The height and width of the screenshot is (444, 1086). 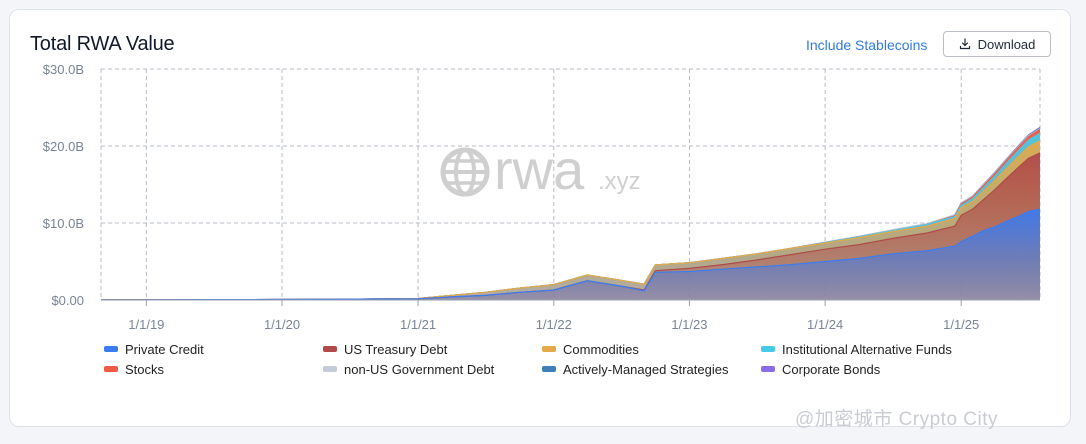 What do you see at coordinates (396, 349) in the screenshot?
I see `legend-label: US Treasury Debt` at bounding box center [396, 349].